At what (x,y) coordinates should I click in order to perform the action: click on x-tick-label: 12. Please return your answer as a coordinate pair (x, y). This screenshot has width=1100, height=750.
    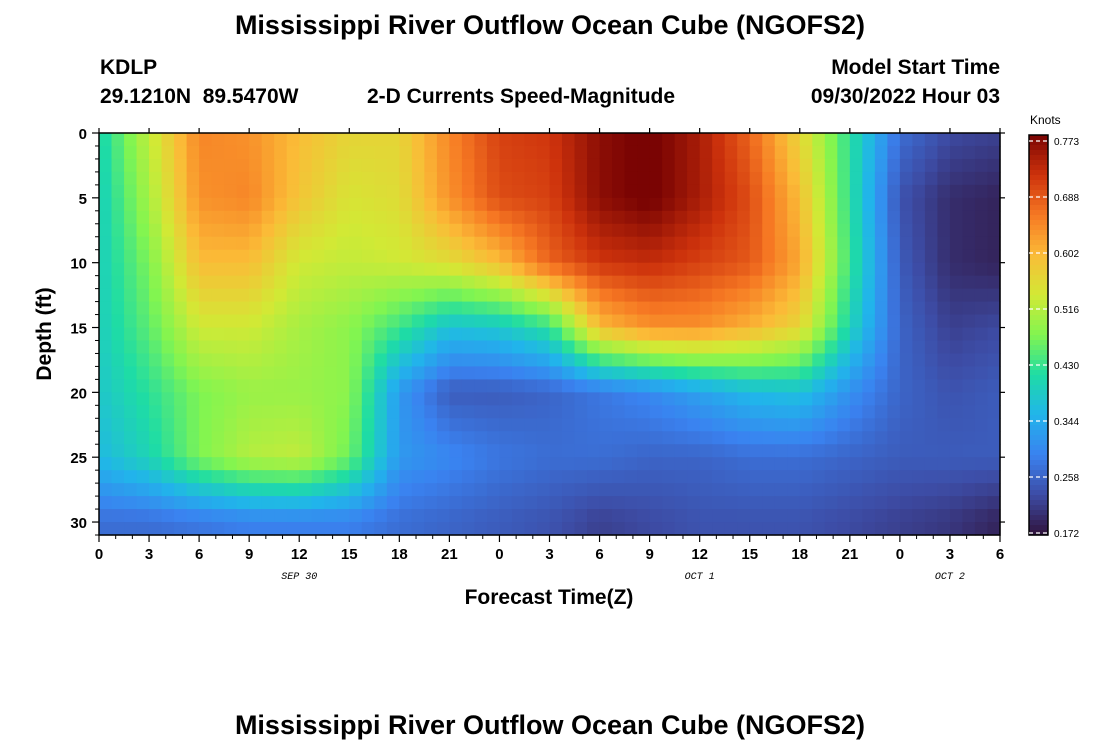
    Looking at the image, I should click on (299, 554).